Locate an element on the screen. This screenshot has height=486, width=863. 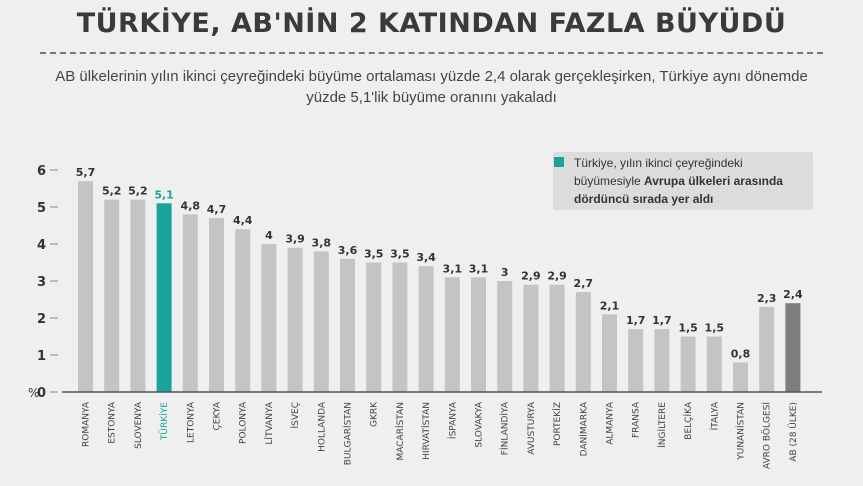
data-label: 4 is located at coordinates (269, 235).